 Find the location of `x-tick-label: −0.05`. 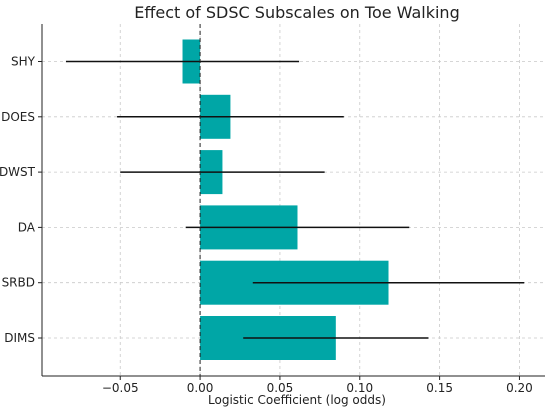

x-tick-label: −0.05 is located at coordinates (120, 388).